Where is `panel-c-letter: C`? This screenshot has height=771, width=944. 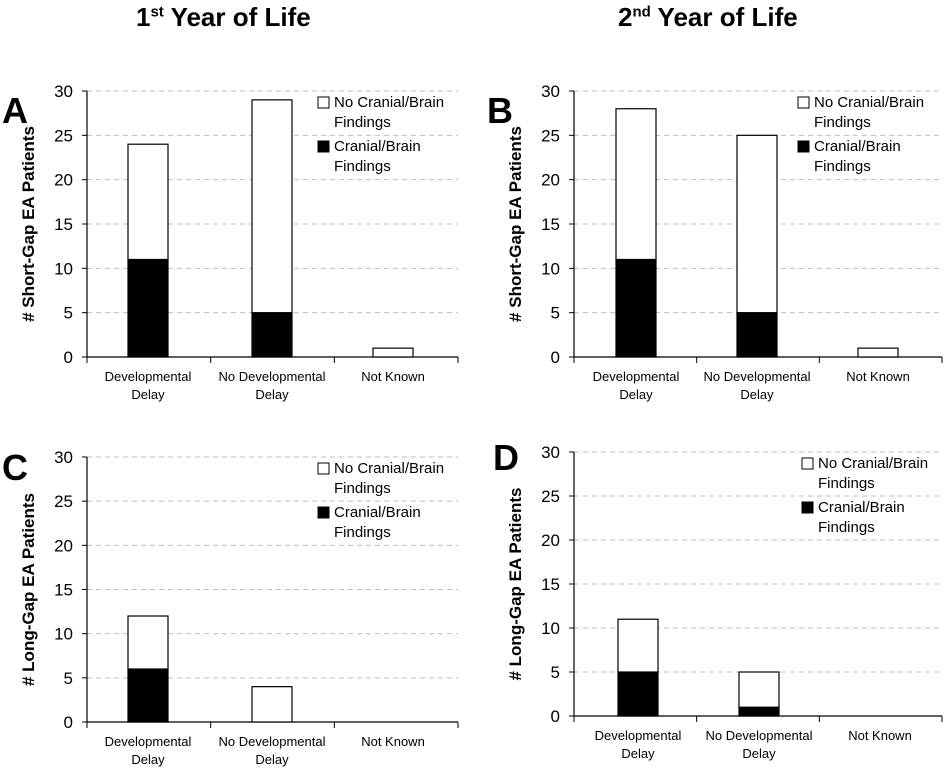 panel-c-letter: C is located at coordinates (15, 467).